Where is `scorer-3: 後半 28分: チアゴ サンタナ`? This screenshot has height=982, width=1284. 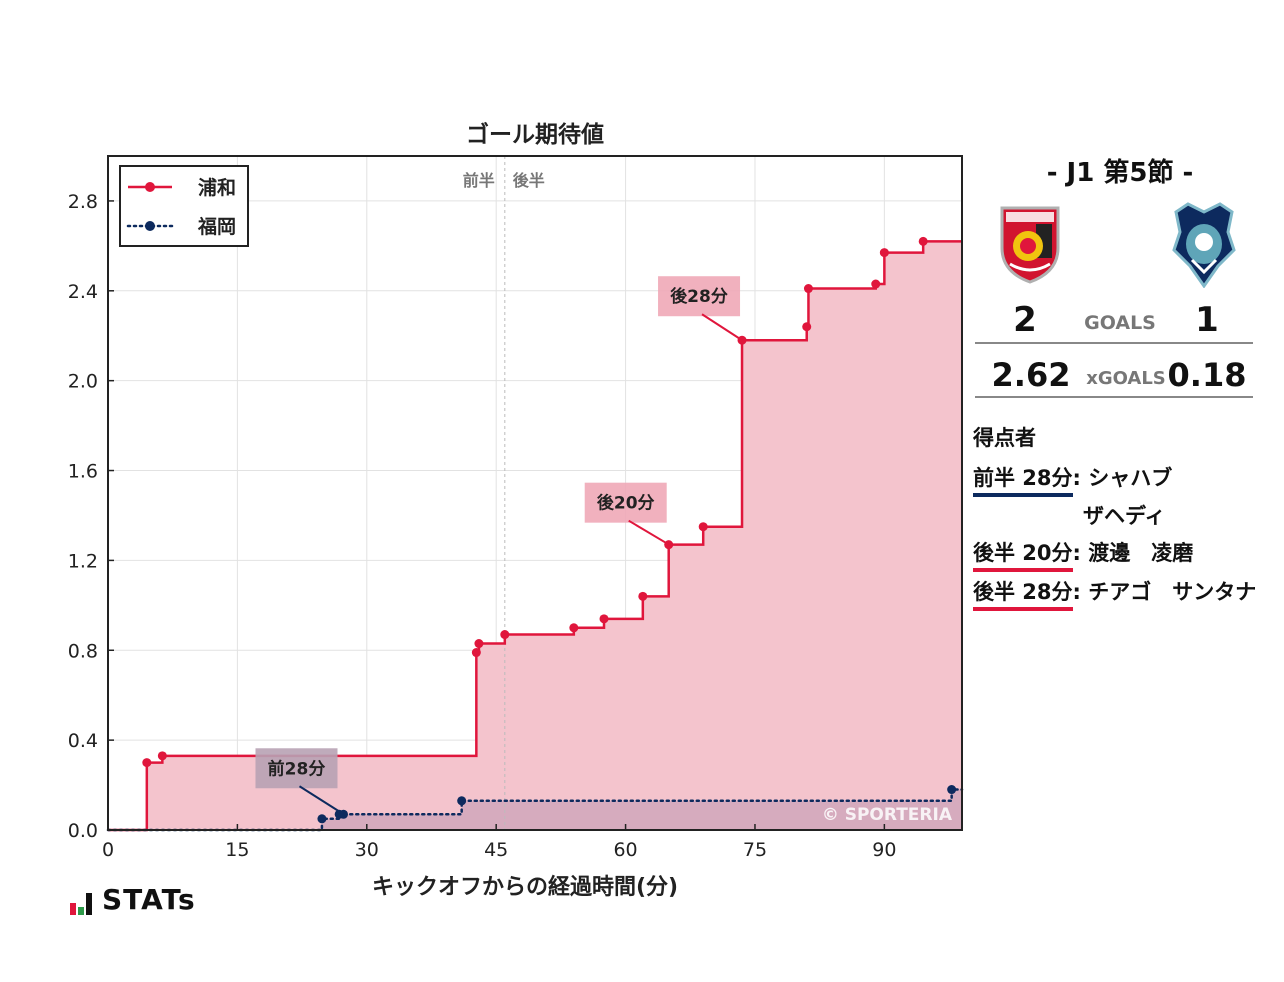
scorer-3: 後半 28分: チアゴ サンタナ is located at coordinates (1114, 593).